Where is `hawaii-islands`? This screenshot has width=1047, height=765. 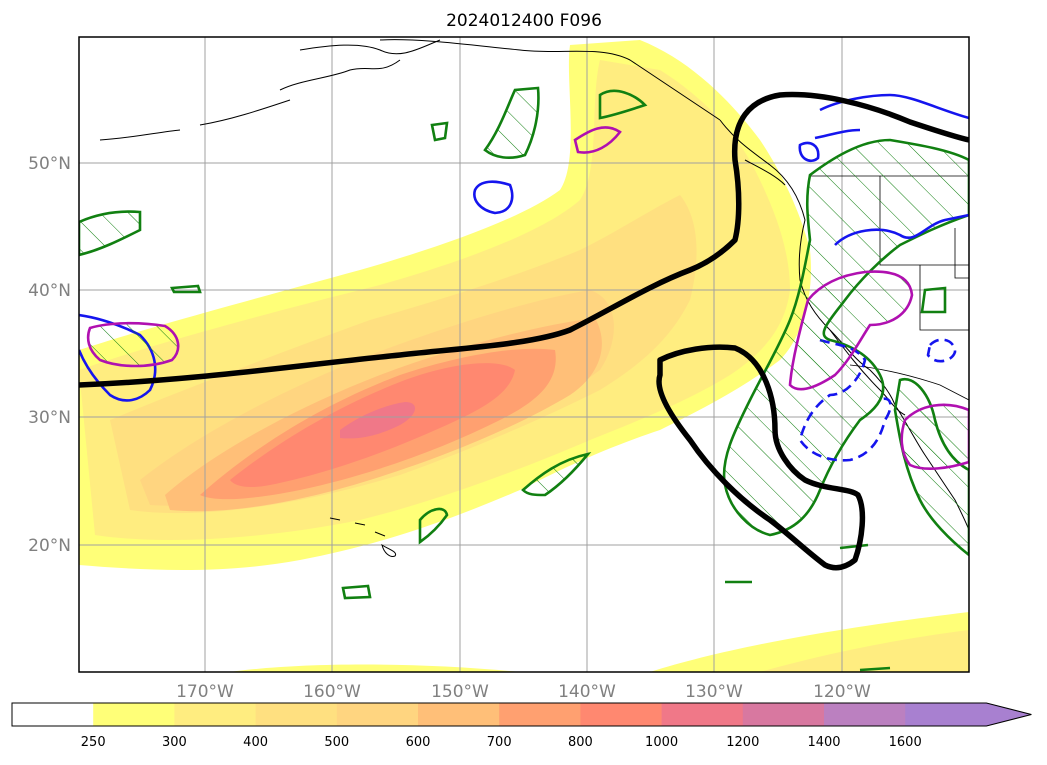 hawaii-islands is located at coordinates (363, 537).